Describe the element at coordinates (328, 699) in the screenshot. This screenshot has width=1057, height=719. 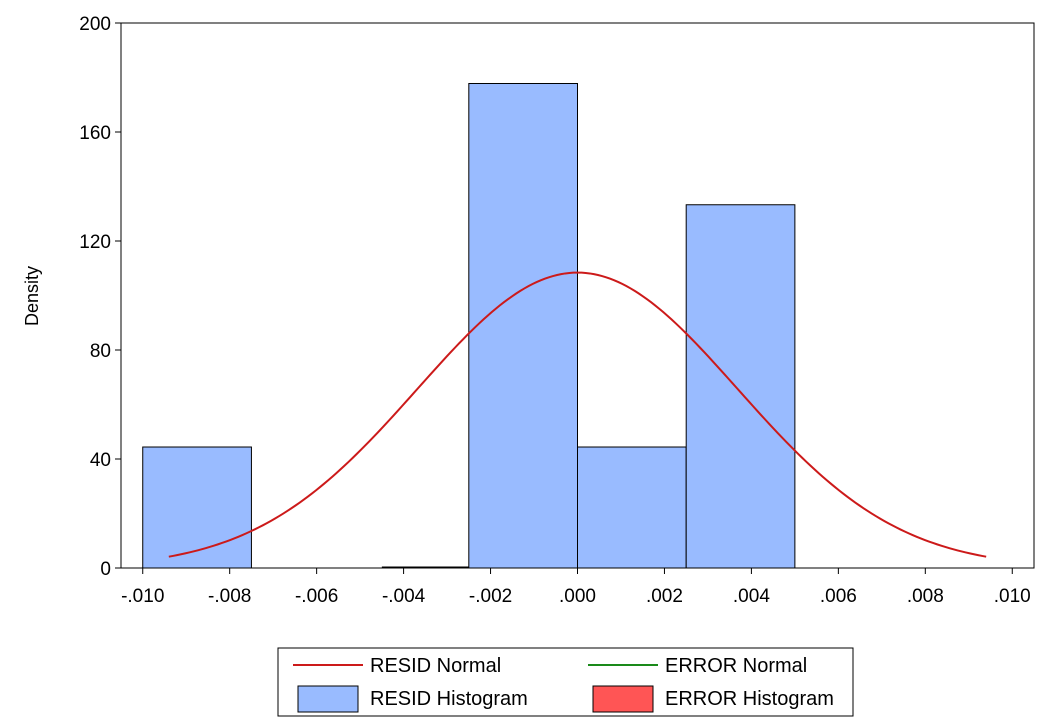
I see `legend-swatch-resid-histogram` at that location.